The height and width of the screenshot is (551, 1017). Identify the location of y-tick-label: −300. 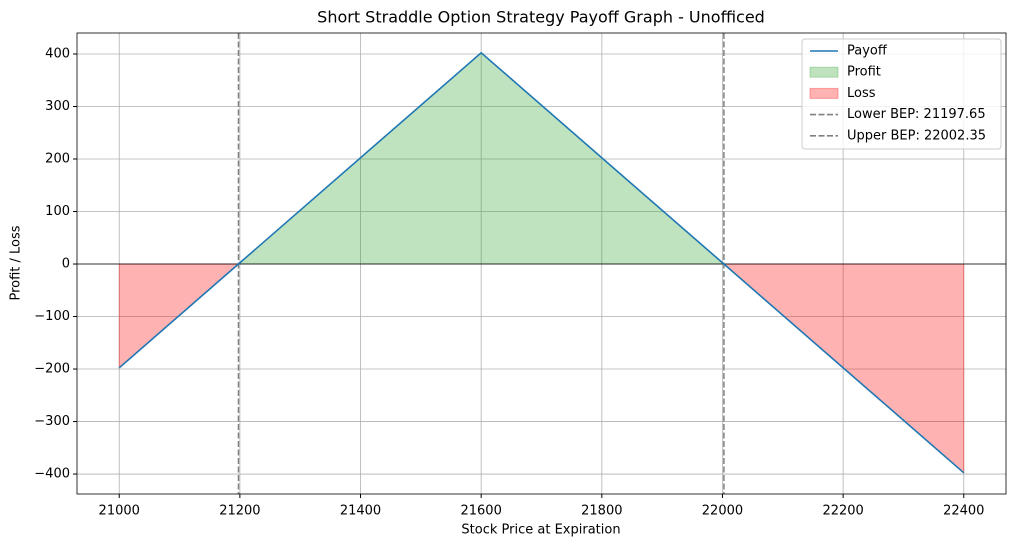
(52, 421).